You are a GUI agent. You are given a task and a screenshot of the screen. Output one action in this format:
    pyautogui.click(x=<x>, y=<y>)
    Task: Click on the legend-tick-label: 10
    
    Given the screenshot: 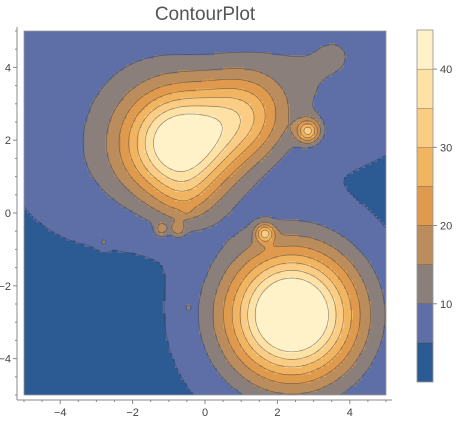 What is the action you would take?
    pyautogui.click(x=446, y=305)
    